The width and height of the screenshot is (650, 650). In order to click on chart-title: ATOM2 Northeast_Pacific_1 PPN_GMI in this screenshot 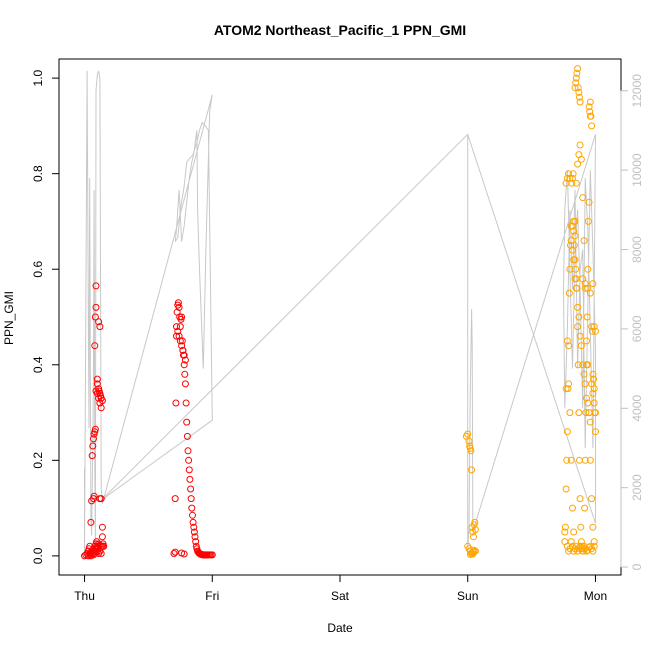, I will do `click(340, 30)`.